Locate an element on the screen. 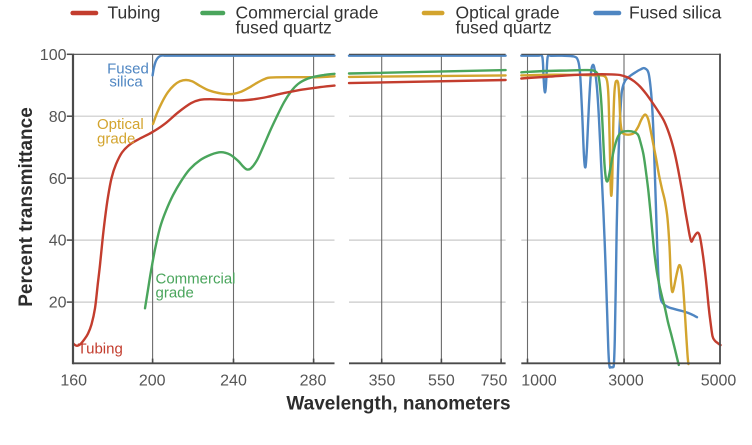 The width and height of the screenshot is (752, 445). svg-text: 750 is located at coordinates (494, 381).